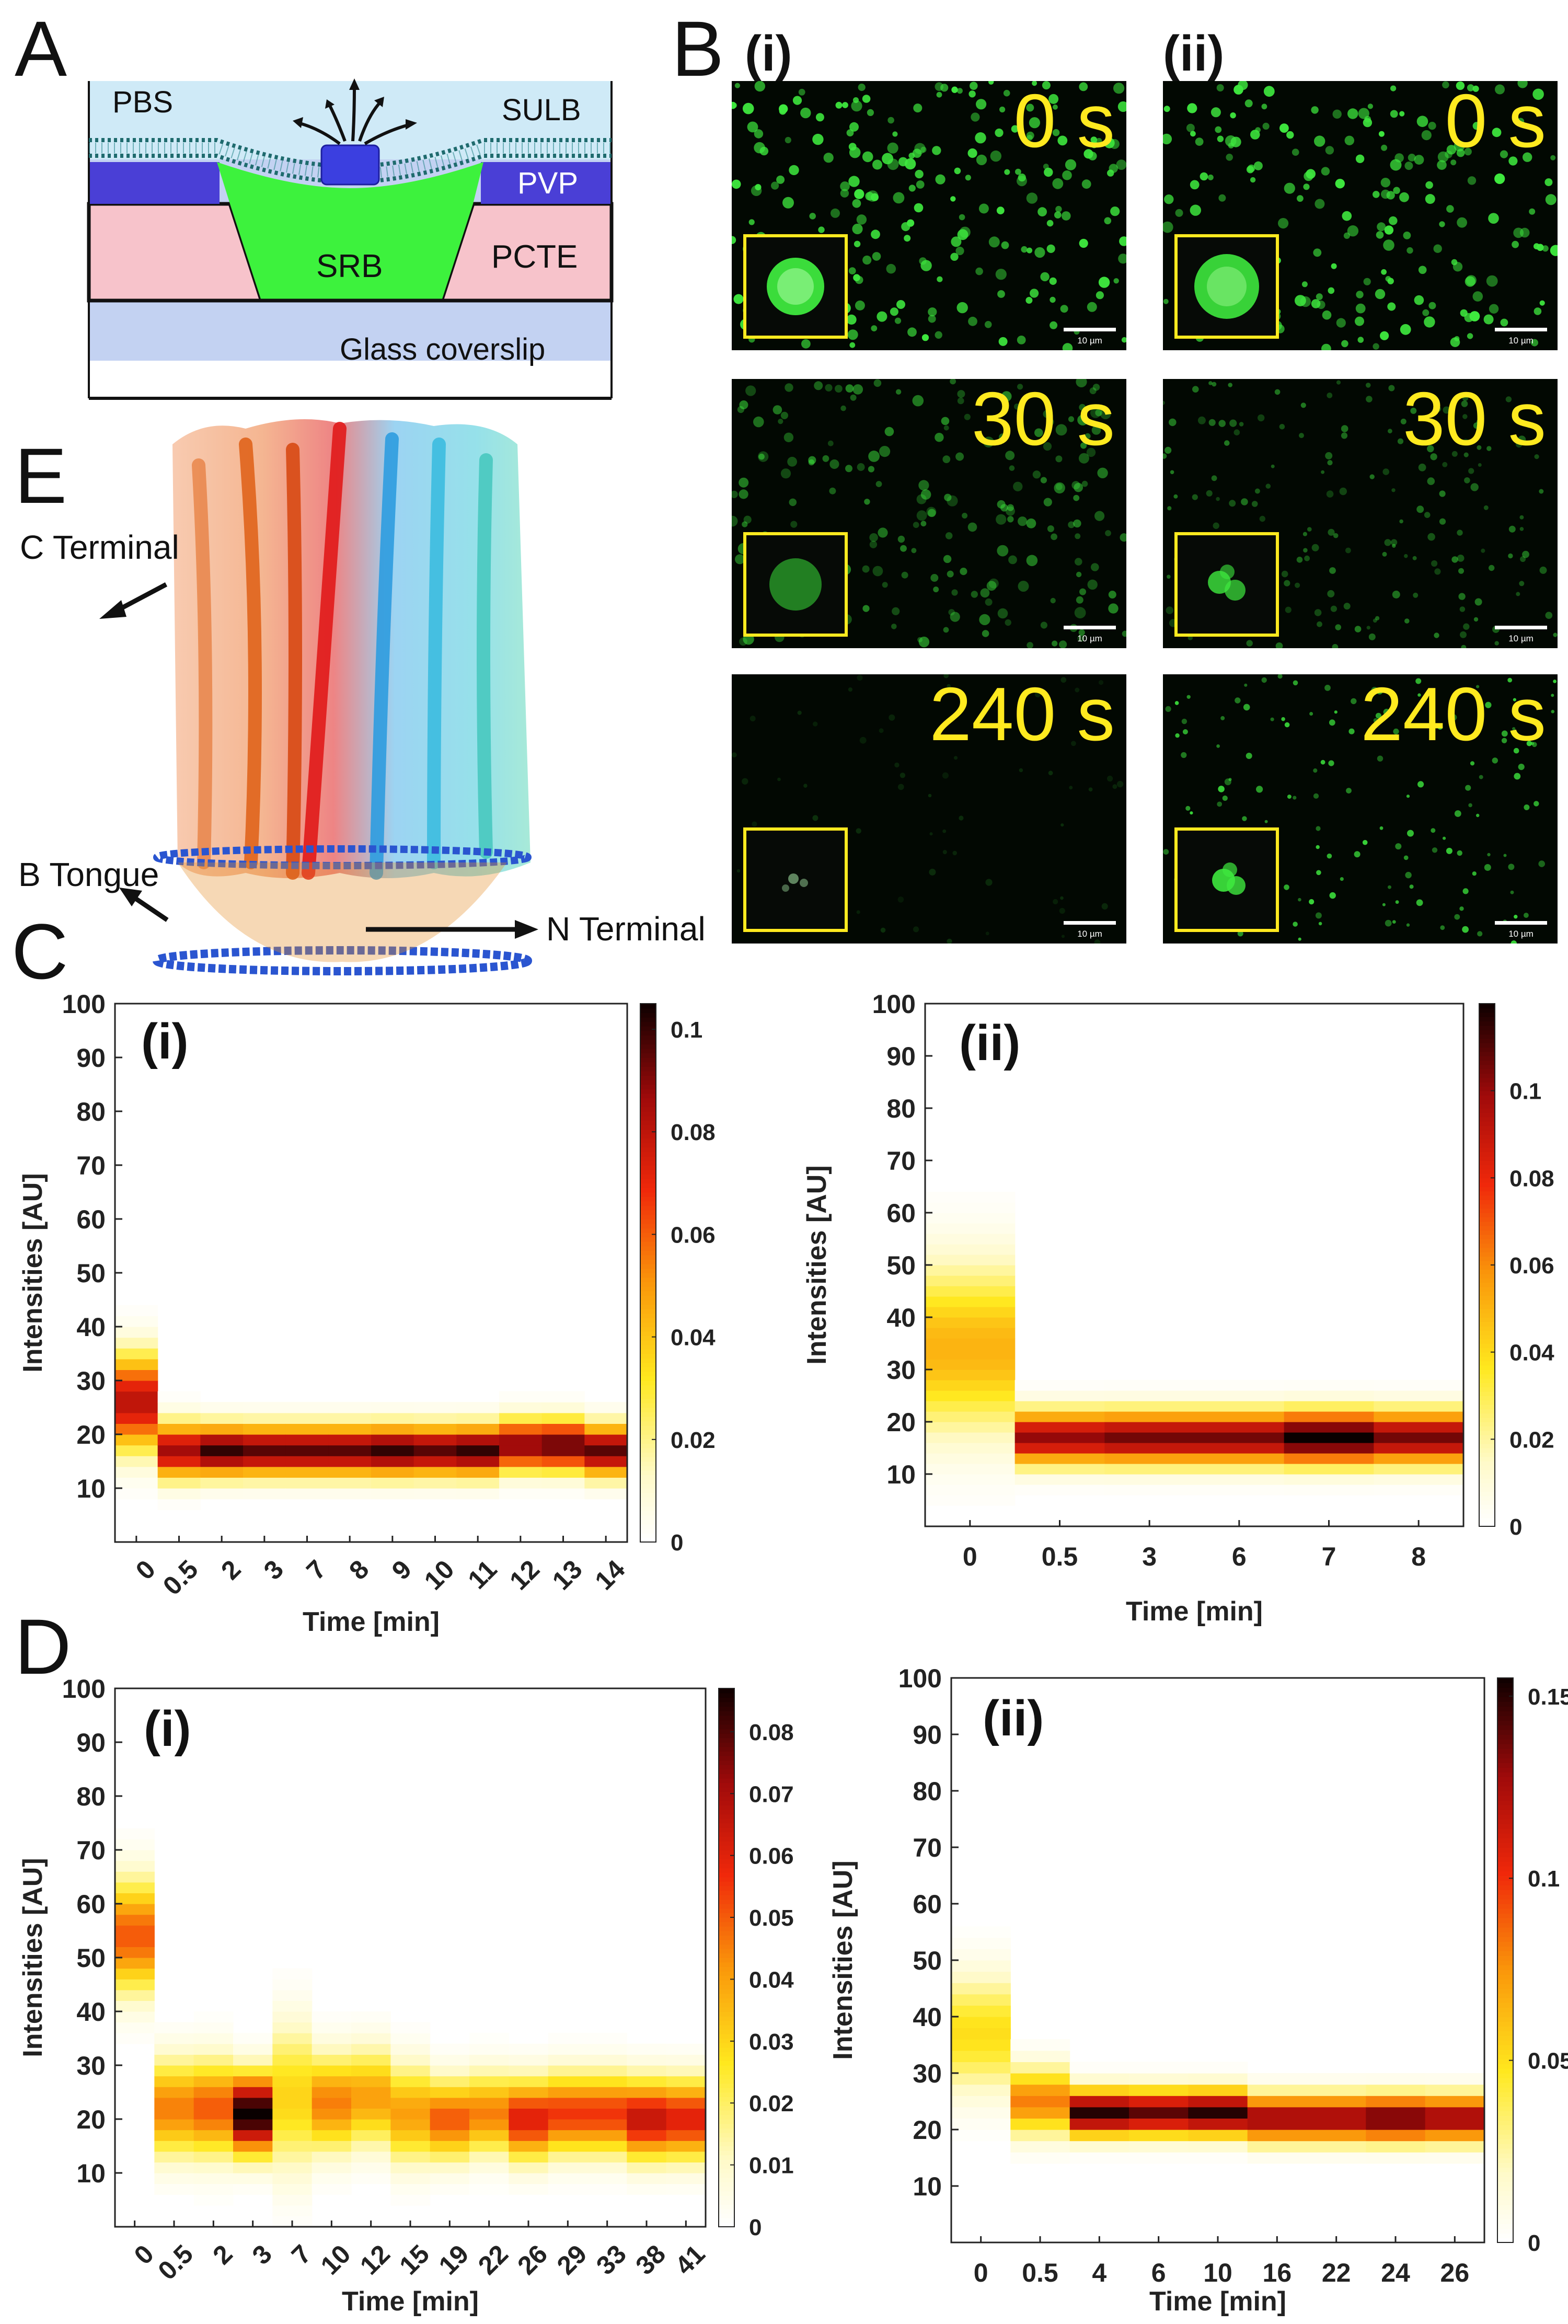  Describe the element at coordinates (572, 2260) in the screenshot. I see `x-tick-label: 29` at that location.